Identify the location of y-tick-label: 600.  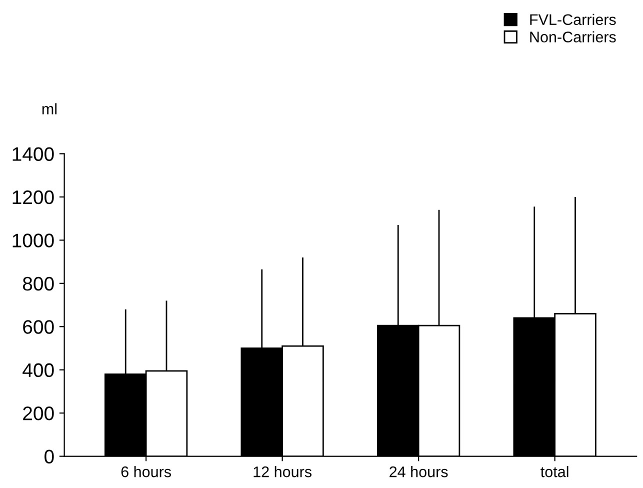
(38, 327).